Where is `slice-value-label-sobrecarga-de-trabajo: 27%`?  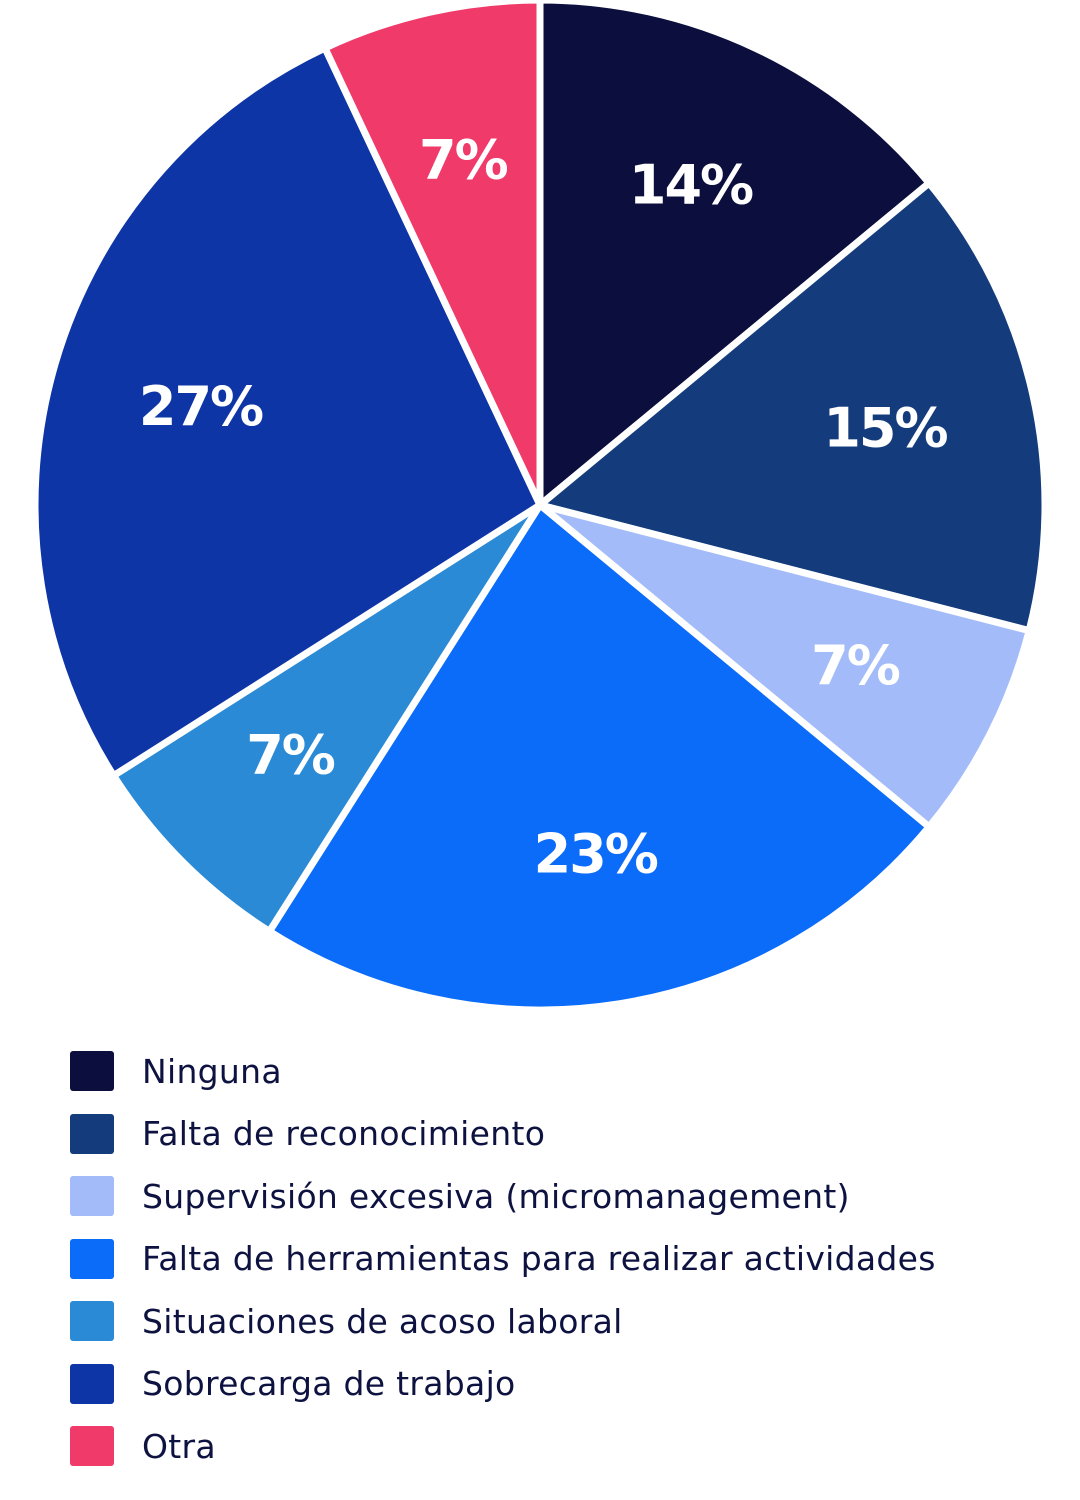 slice-value-label-sobrecarga-de-trabajo: 27% is located at coordinates (201, 406).